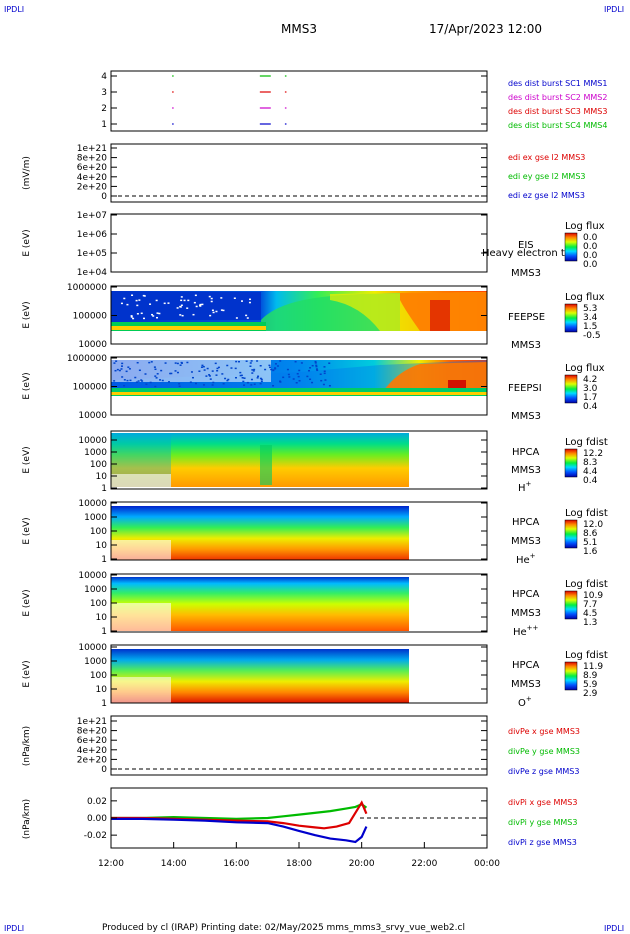 The width and height of the screenshot is (630, 934). What do you see at coordinates (590, 676) in the screenshot?
I see `colorbar-tick-label: 8.9` at bounding box center [590, 676].